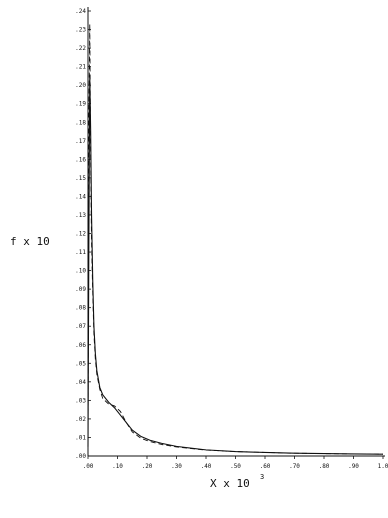 The width and height of the screenshot is (388, 518). Describe the element at coordinates (80, 104) in the screenshot. I see `y-tick-label: .19` at that location.